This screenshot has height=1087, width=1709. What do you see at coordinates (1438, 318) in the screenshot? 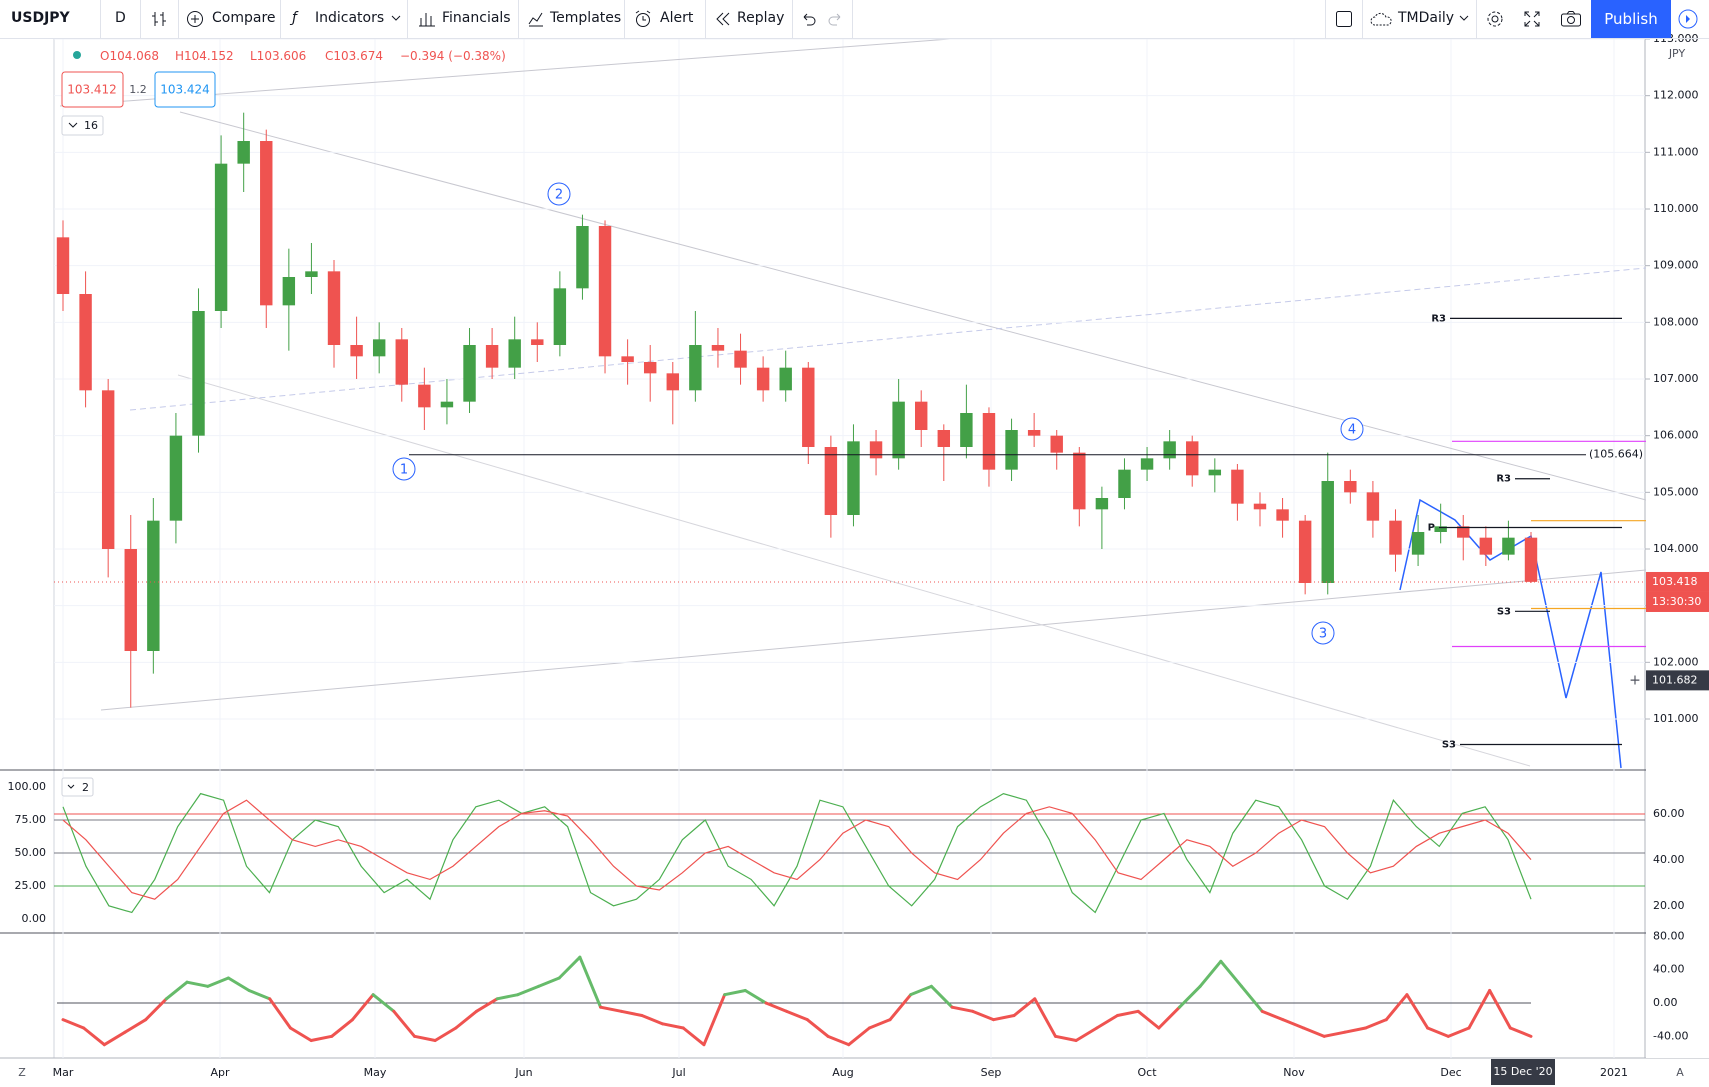
I see `pivot-label: R3` at bounding box center [1438, 318].